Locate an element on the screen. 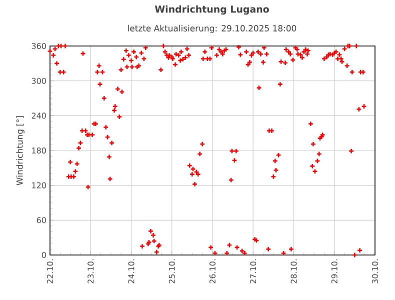  chart-title: Windrichtung Lugano is located at coordinates (211, 10).